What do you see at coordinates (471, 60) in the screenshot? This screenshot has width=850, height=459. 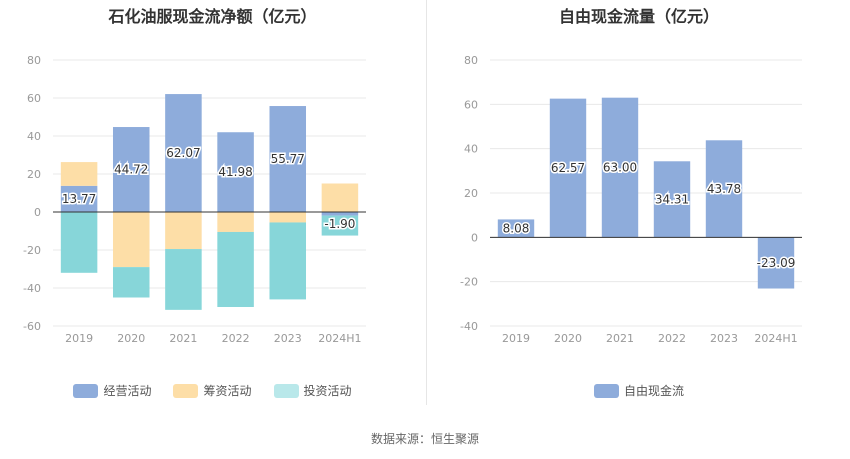 I see `fcf-ytick-label: 80` at bounding box center [471, 60].